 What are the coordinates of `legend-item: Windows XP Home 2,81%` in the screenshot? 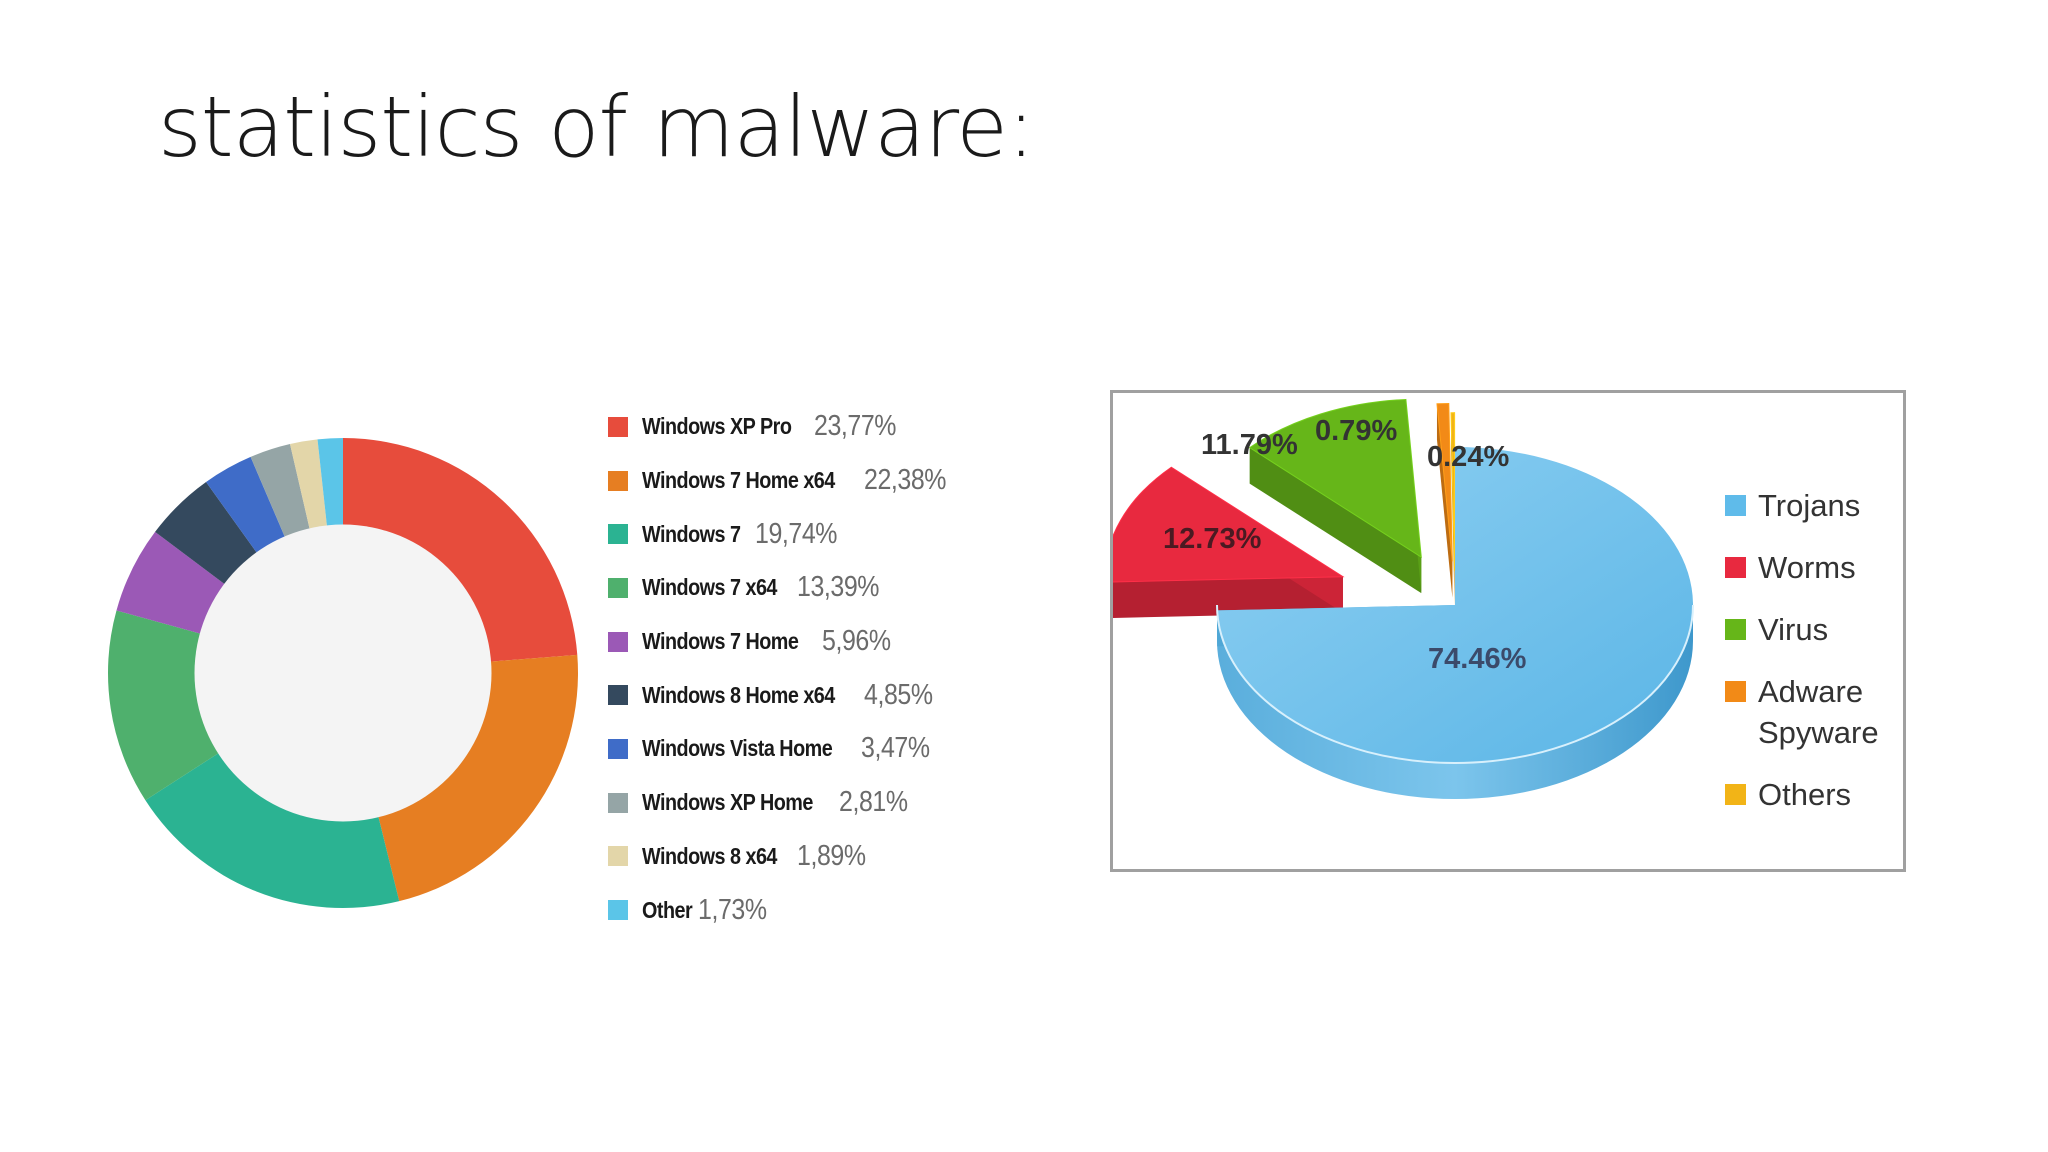 It's located at (784, 803).